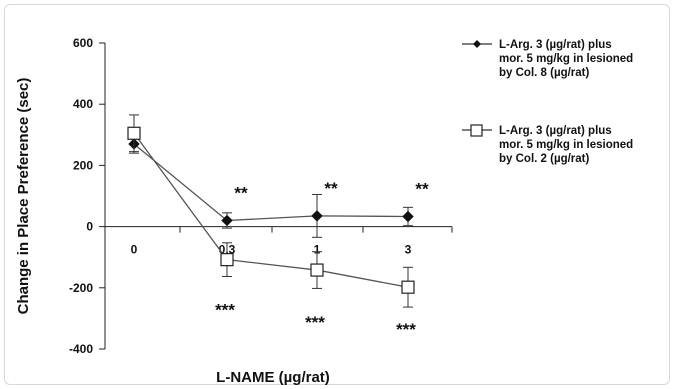 This screenshot has width=675, height=389. Describe the element at coordinates (477, 44) in the screenshot. I see `legend-diamond-marker` at that location.